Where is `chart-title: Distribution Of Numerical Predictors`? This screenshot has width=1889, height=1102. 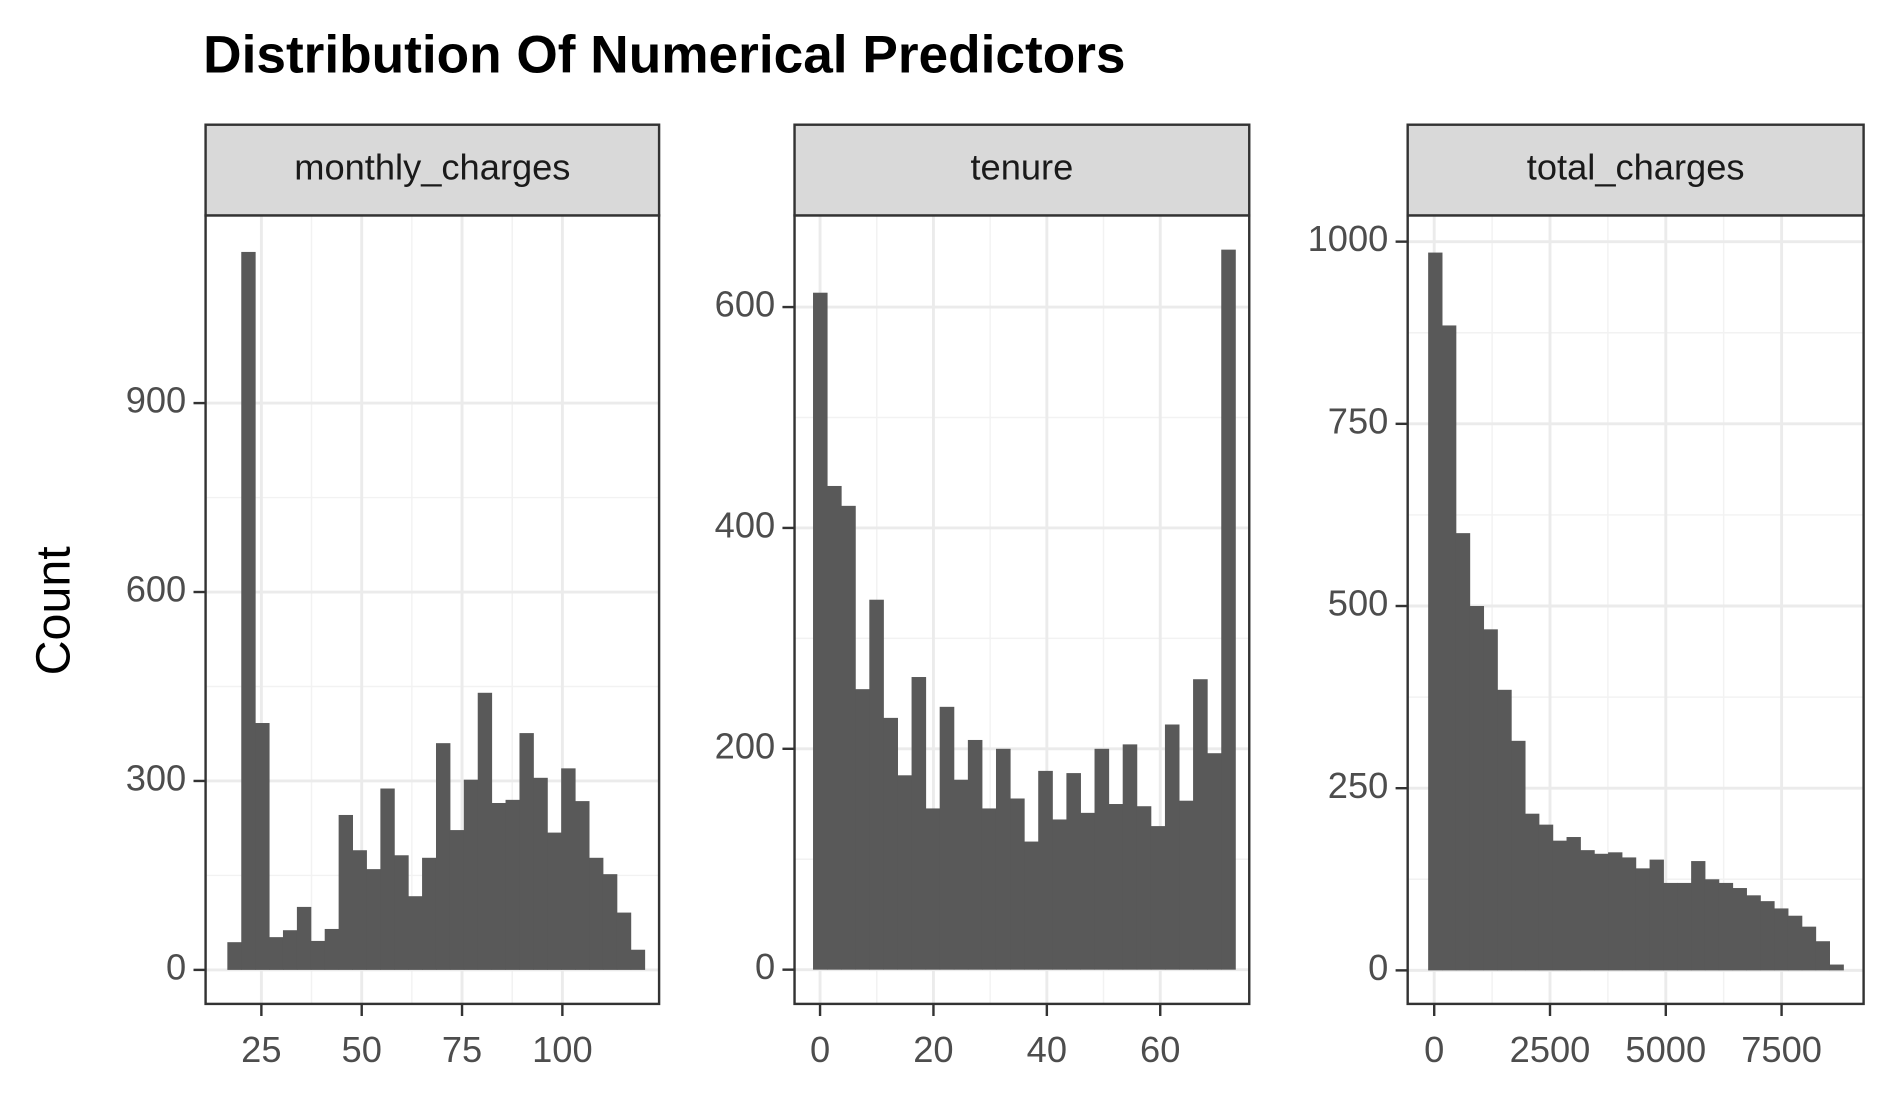
chart-title: Distribution Of Numerical Predictors is located at coordinates (664, 54).